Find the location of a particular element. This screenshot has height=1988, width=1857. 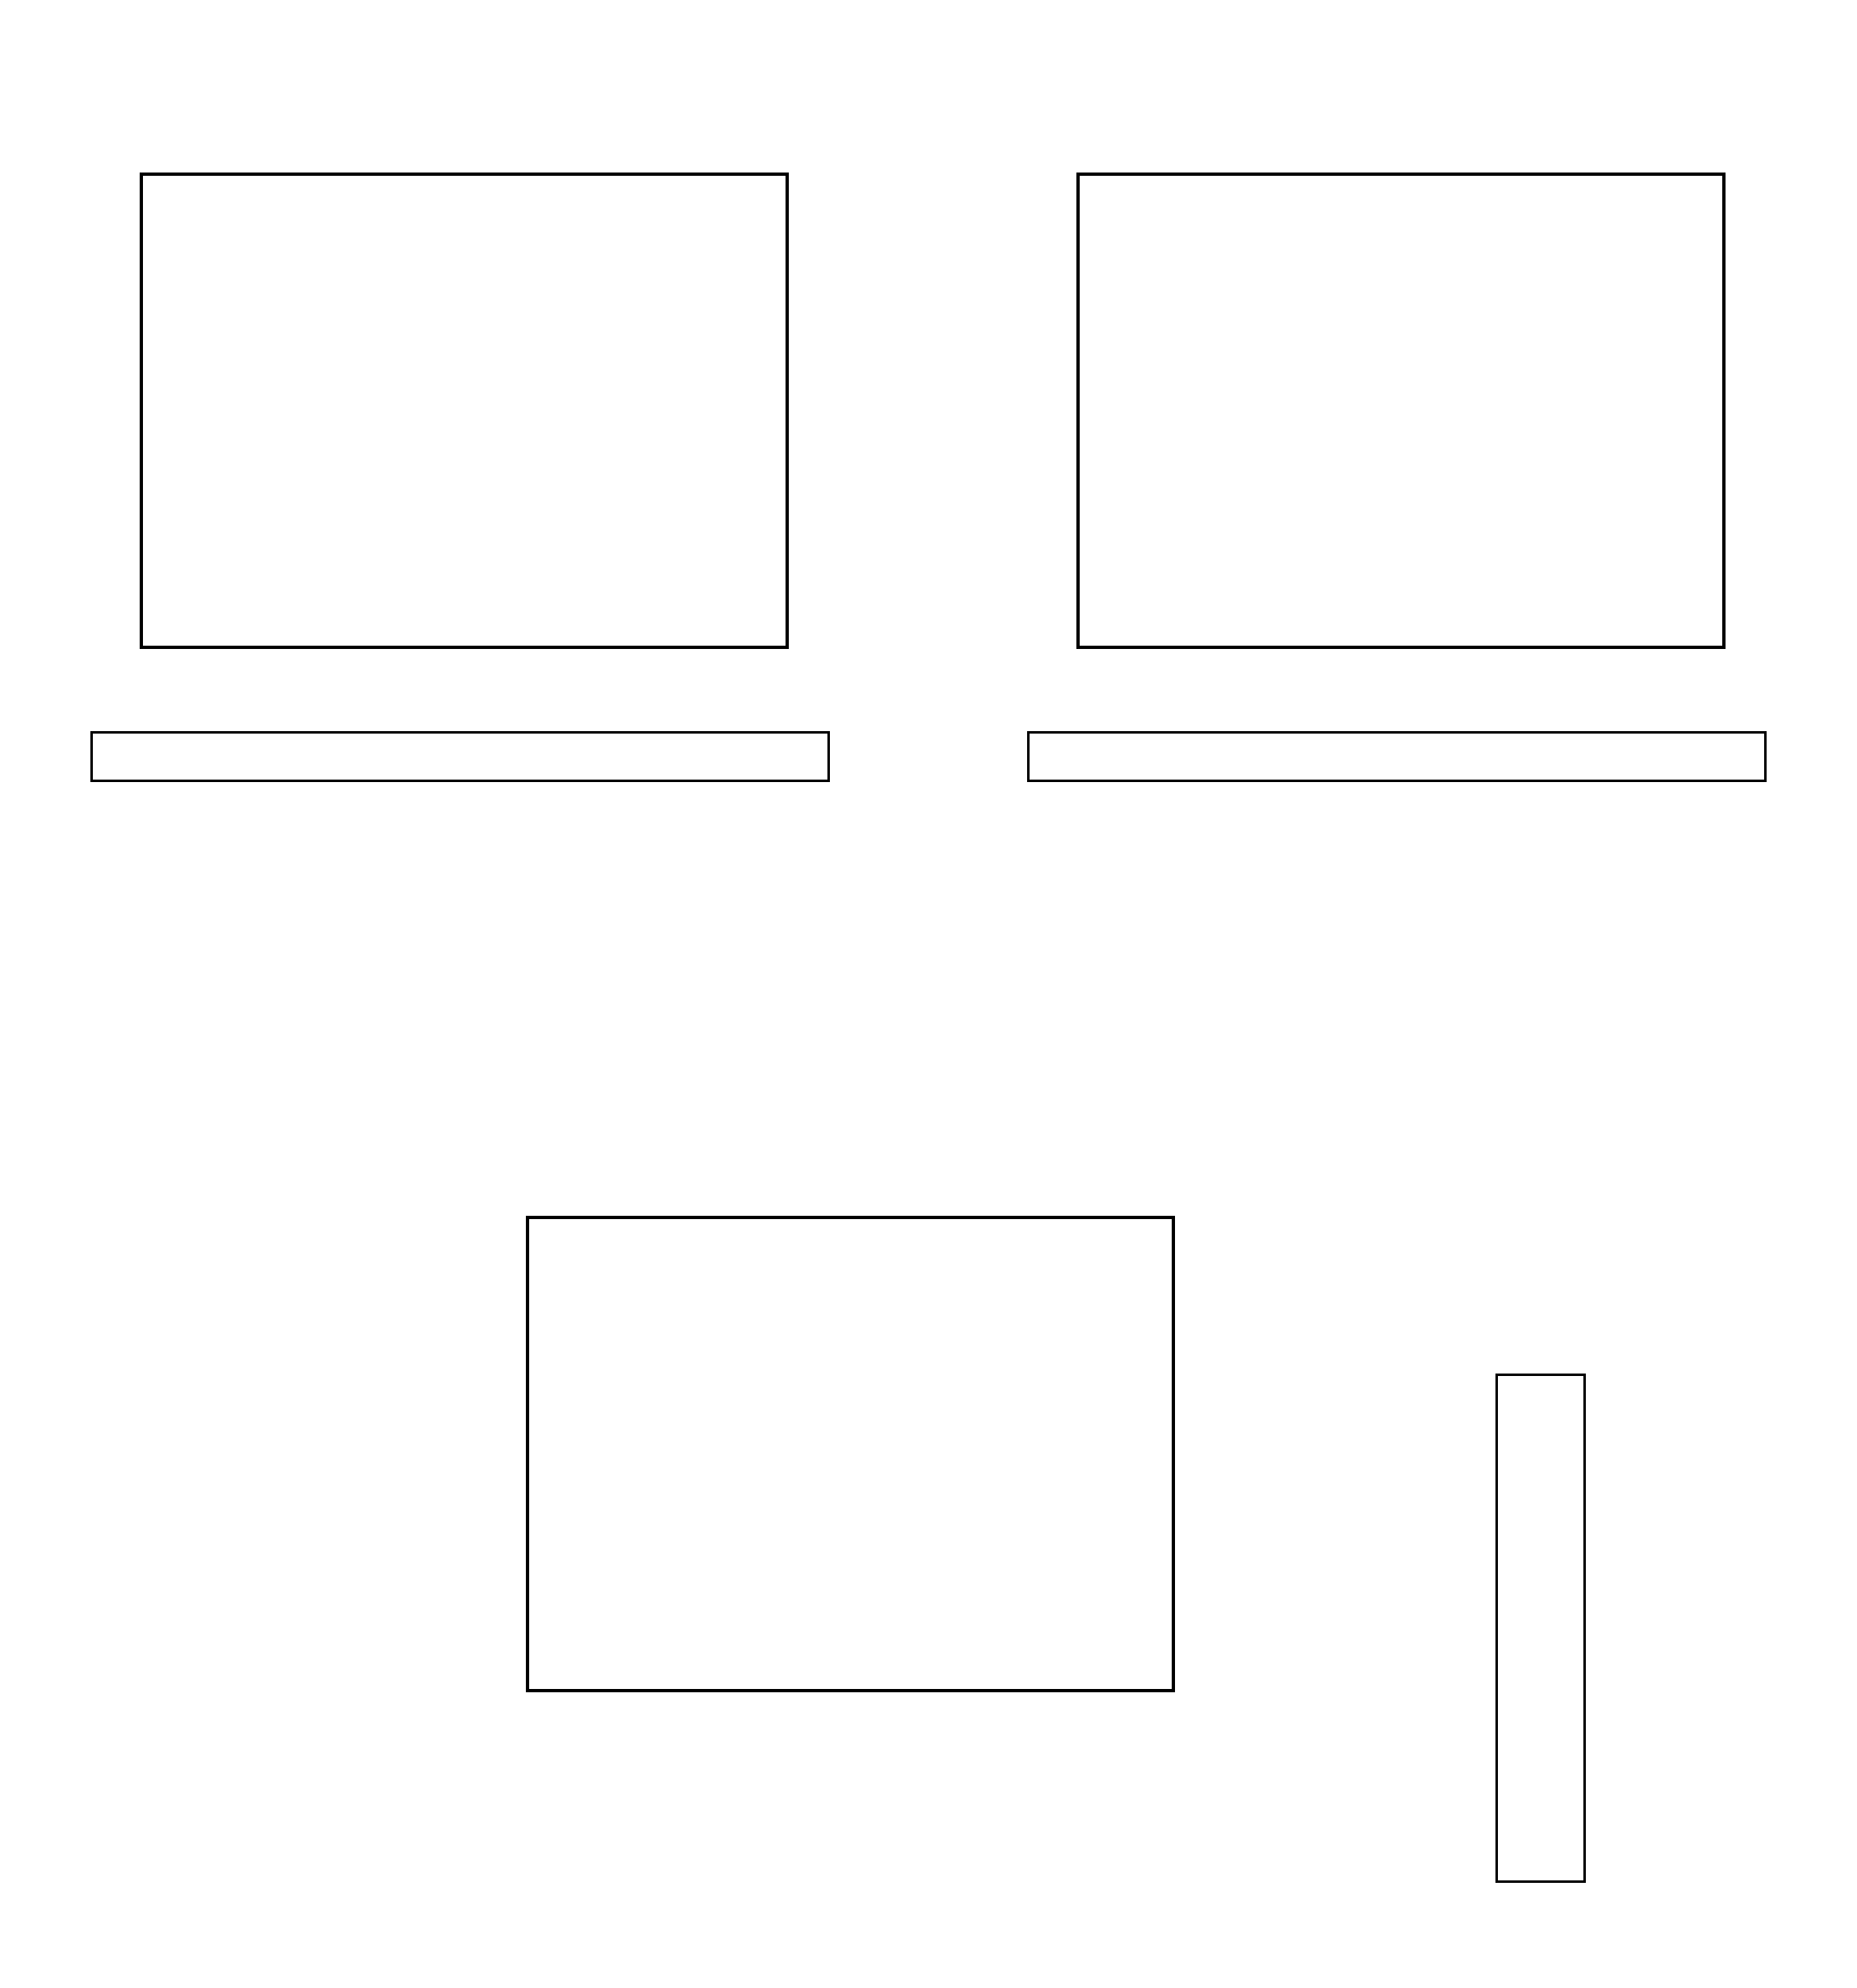

panel-left-plot-area is located at coordinates (464, 411).